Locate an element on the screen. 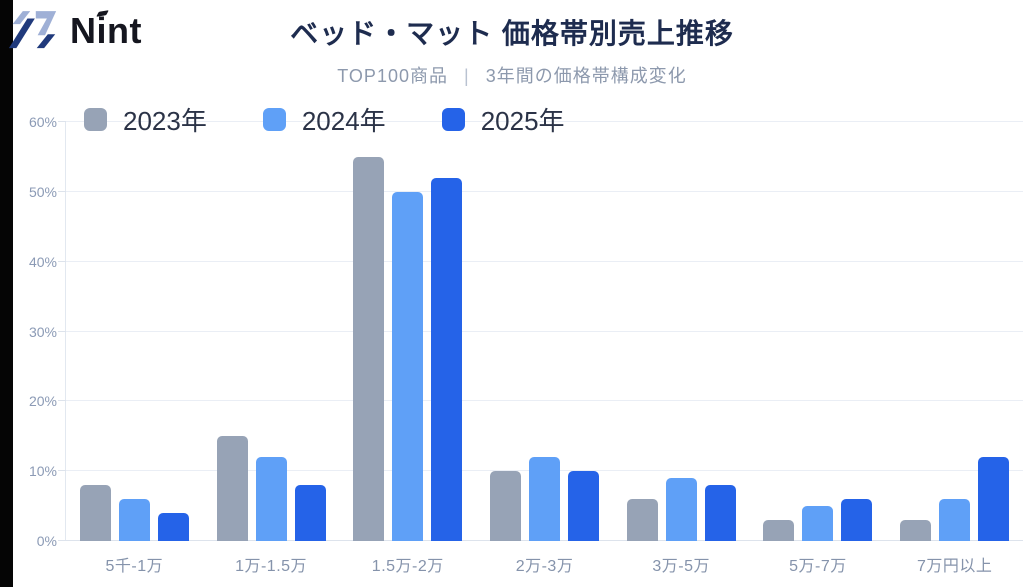 Image resolution: width=1024 pixels, height=587 pixels. y-axis-tick-label: 20% is located at coordinates (42, 401).